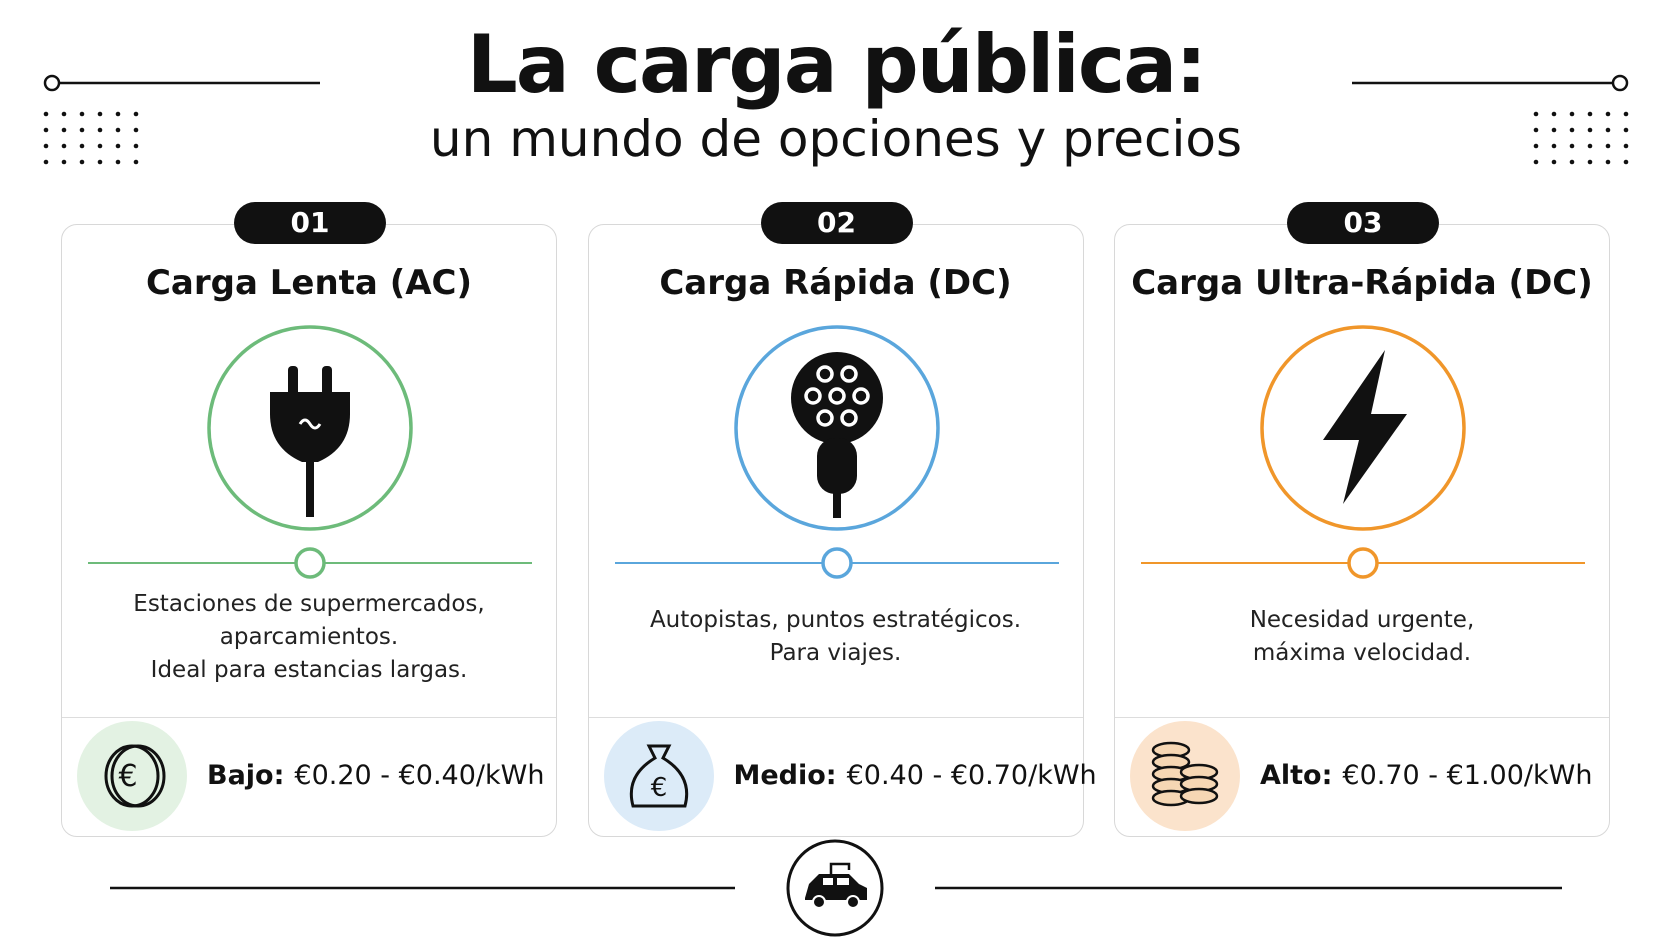 The image size is (1672, 941). Describe the element at coordinates (785, 775) in the screenshot. I see `price-level: Medio:` at that location.